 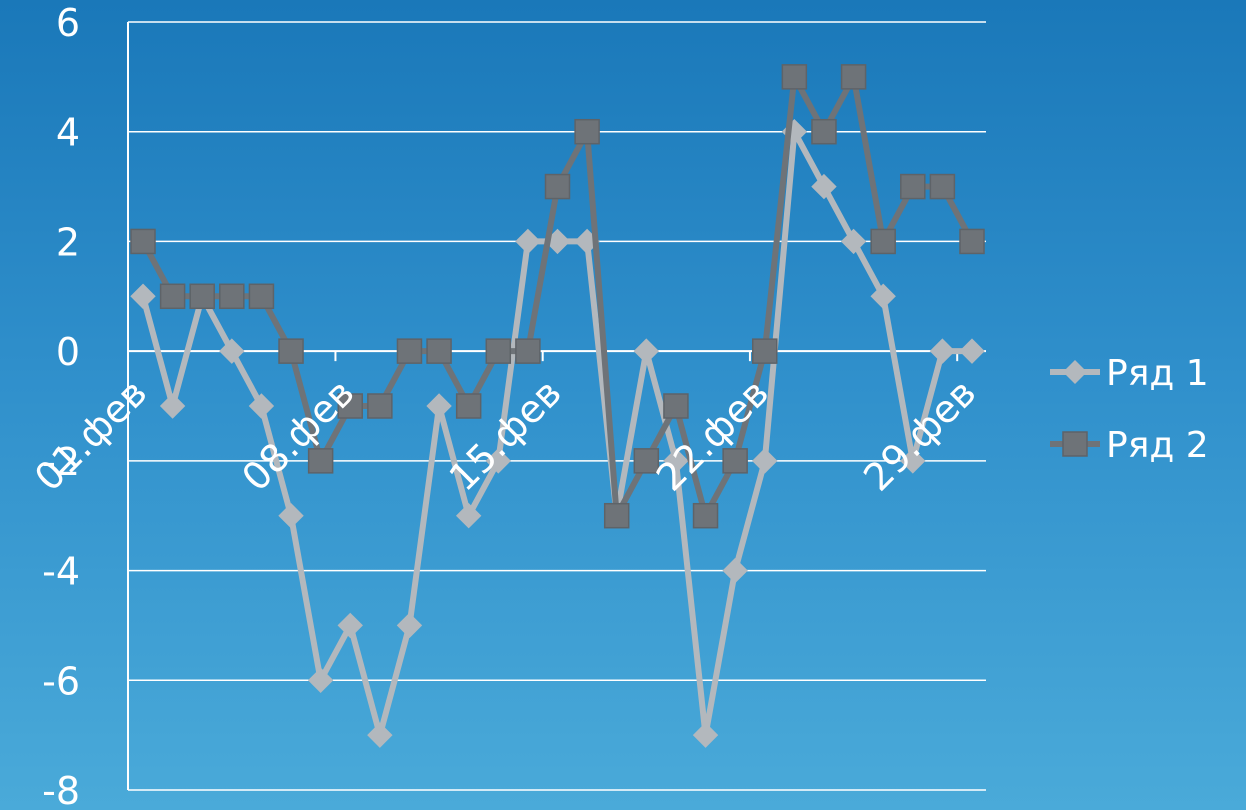 I want to click on legend-marker-diamond, so click(x=1075, y=372).